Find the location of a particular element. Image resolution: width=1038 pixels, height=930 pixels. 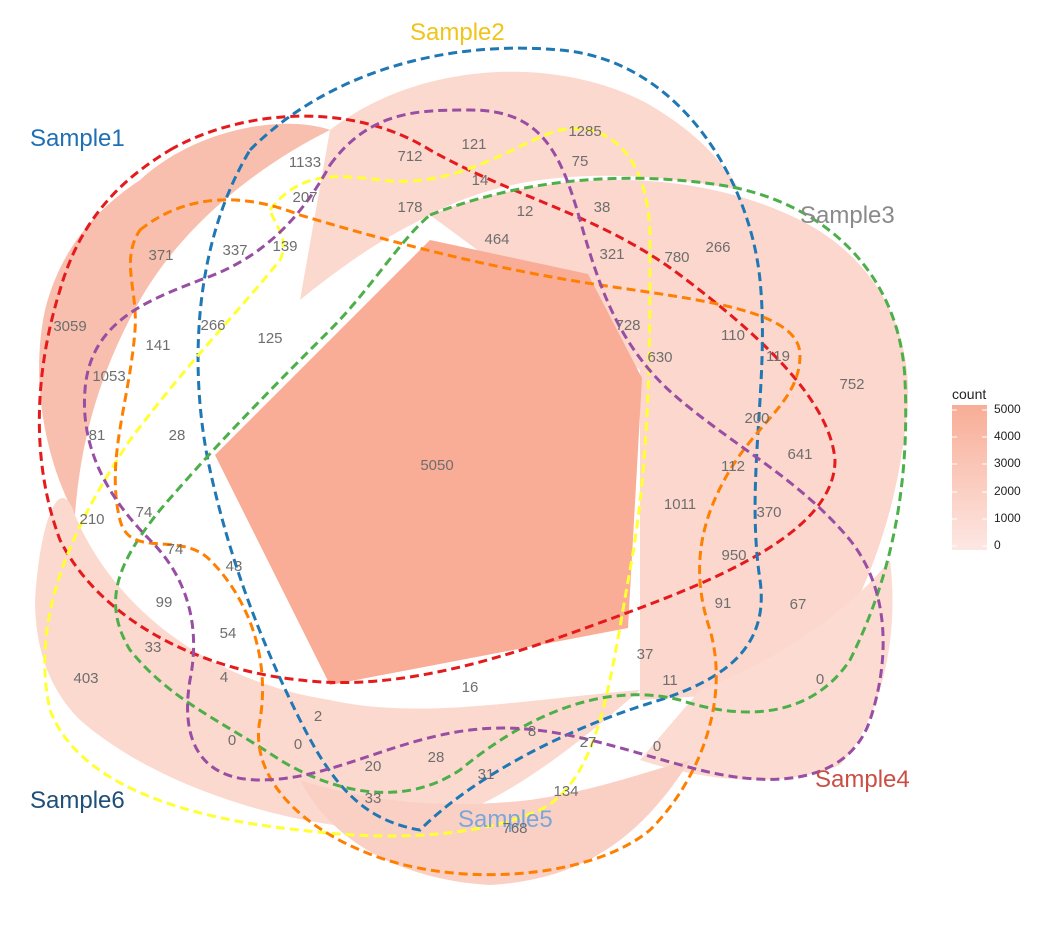

count-label: 728 is located at coordinates (627, 325).